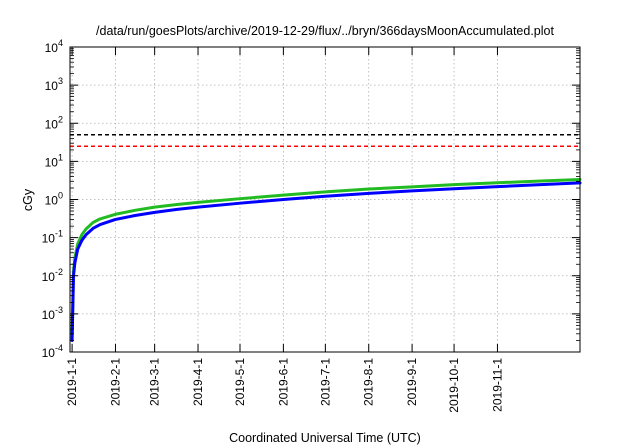 Image resolution: width=640 pixels, height=448 pixels. What do you see at coordinates (155, 382) in the screenshot?
I see `x-tick-label: 2019-3-1` at bounding box center [155, 382].